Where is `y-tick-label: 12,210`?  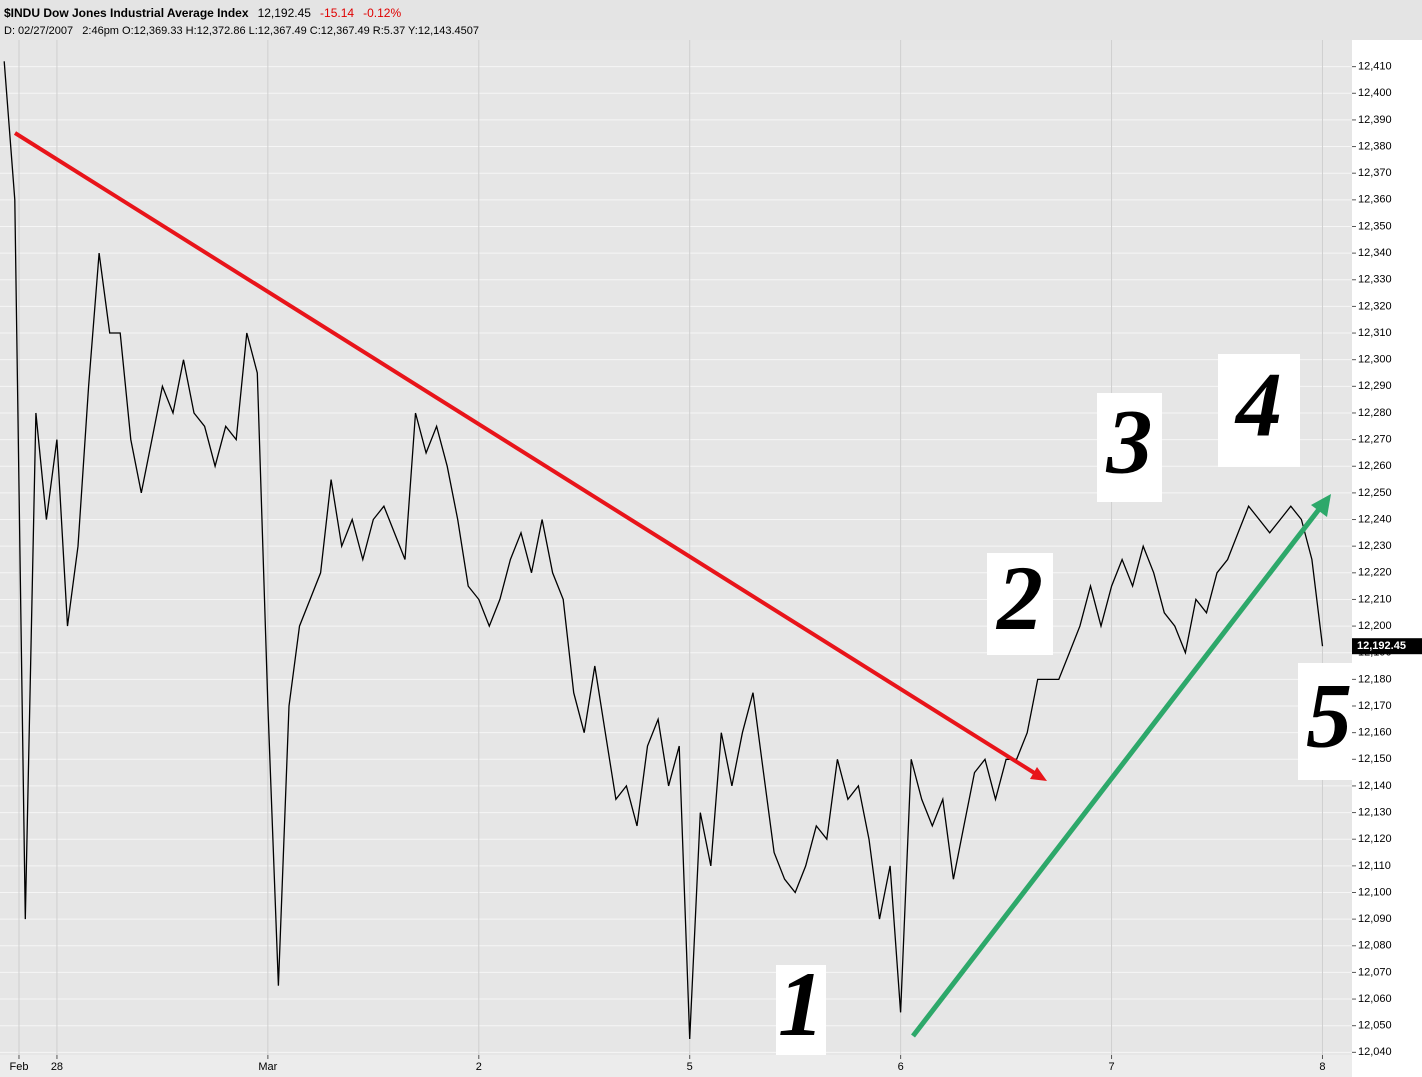
y-tick-label: 12,210 is located at coordinates (1375, 599).